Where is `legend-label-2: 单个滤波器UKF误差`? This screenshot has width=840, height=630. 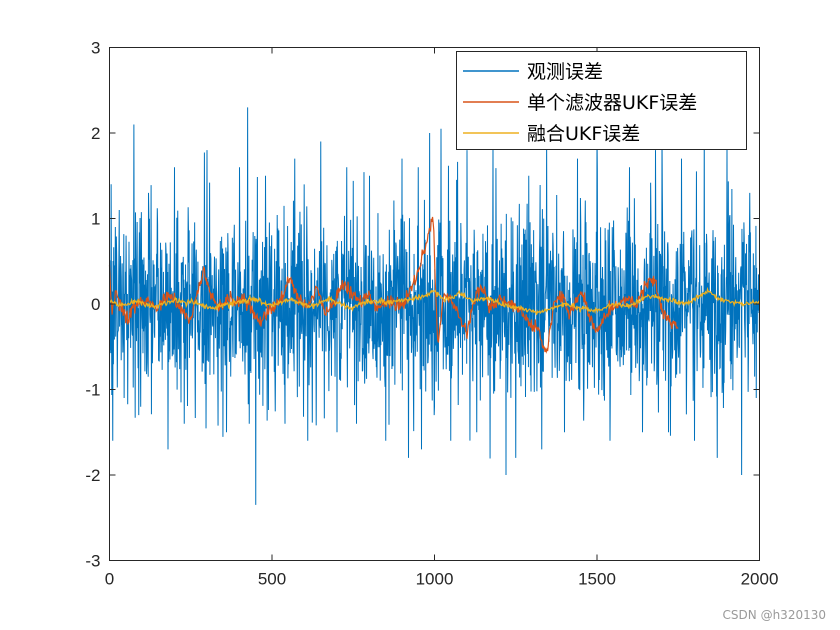 legend-label-2: 单个滤波器UKF误差 is located at coordinates (612, 103).